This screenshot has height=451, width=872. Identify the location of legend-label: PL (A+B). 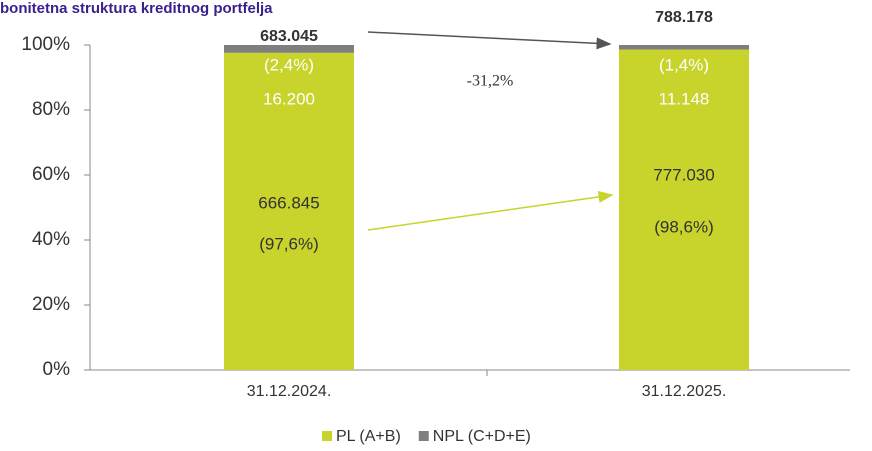
(368, 436).